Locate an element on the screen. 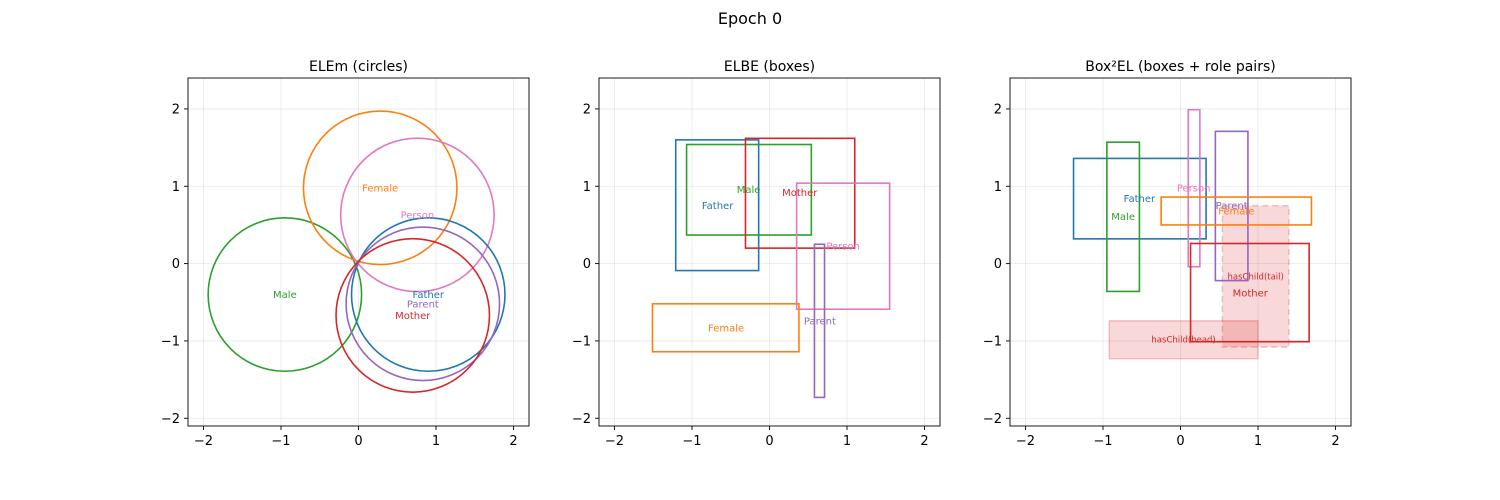  role-label: hasChild(tail) is located at coordinates (1255, 278).